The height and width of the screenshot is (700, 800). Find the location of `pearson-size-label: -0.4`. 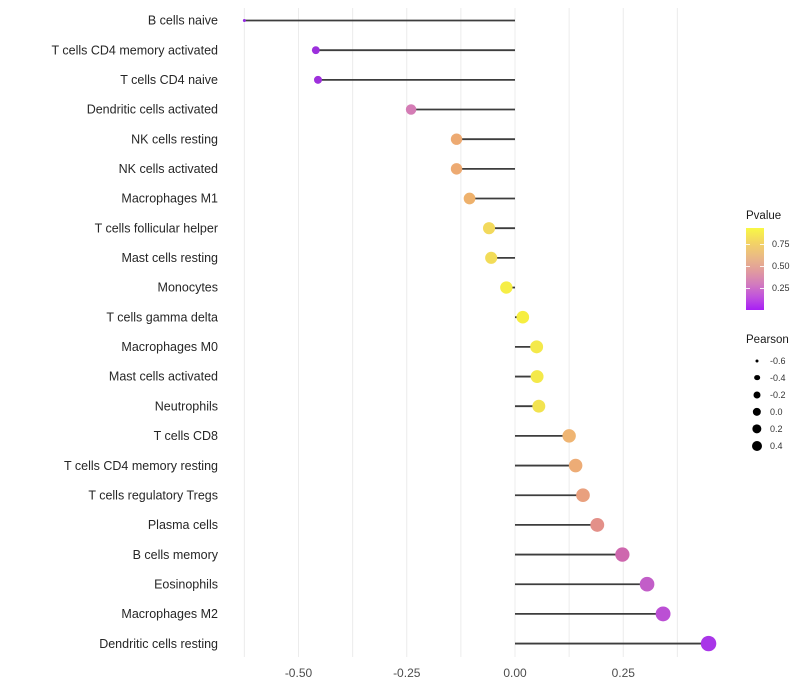

pearson-size-label: -0.4 is located at coordinates (778, 377).